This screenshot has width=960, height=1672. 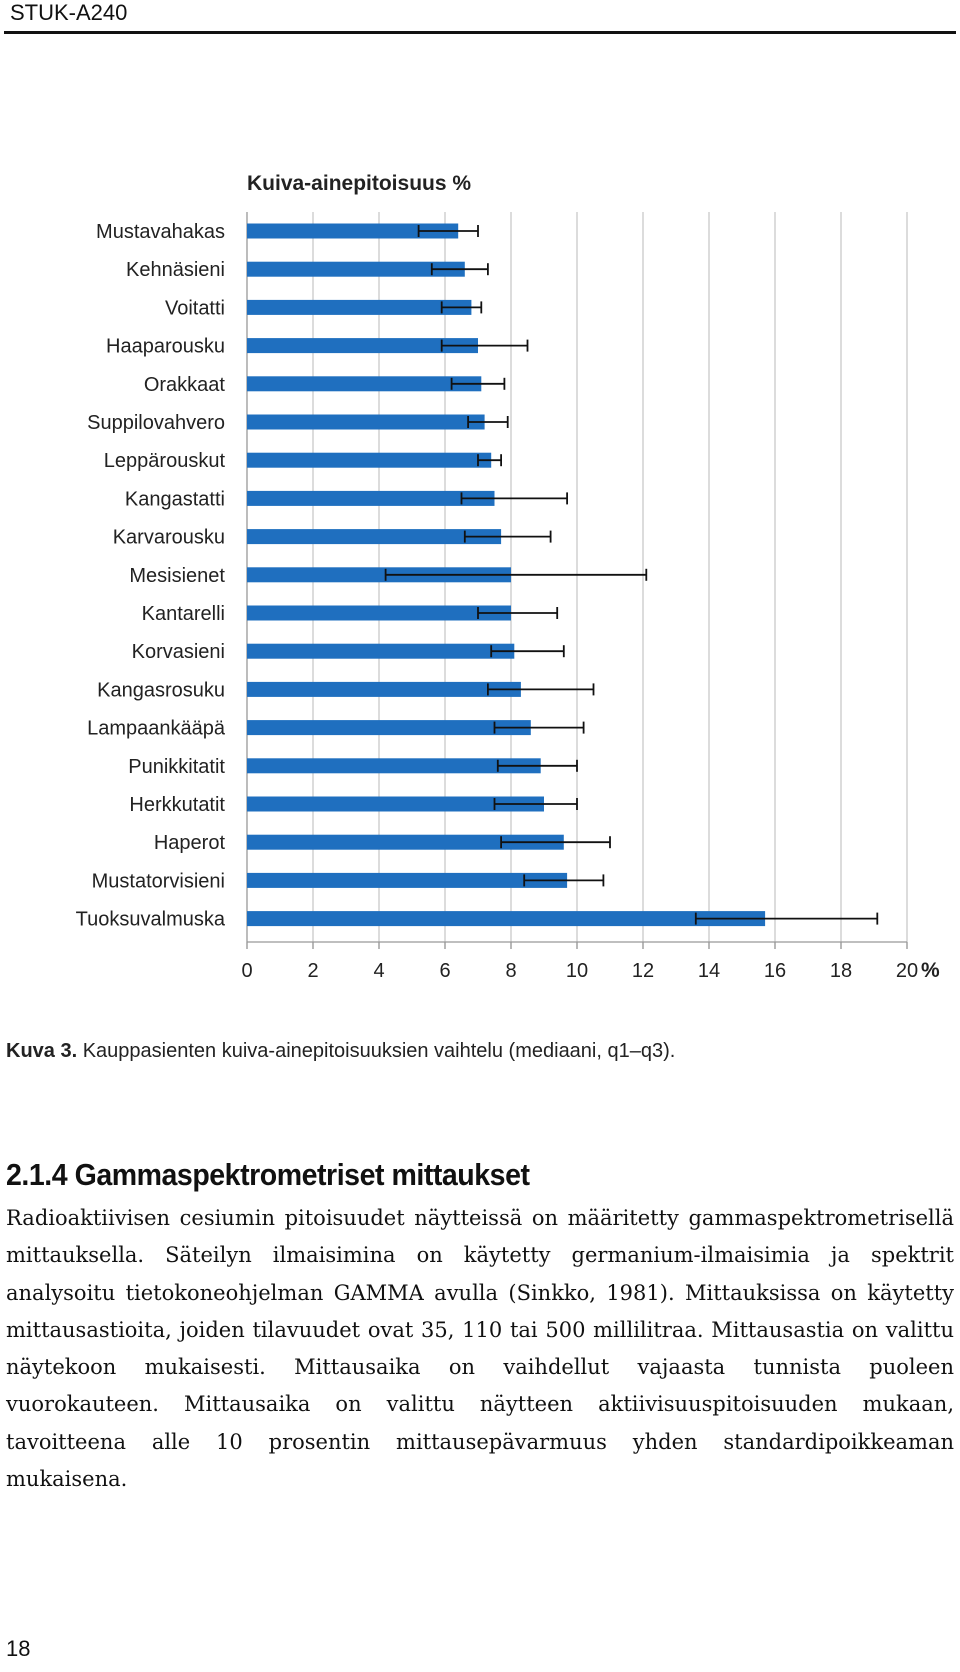 I want to click on bar-kantarelli, so click(x=379, y=613).